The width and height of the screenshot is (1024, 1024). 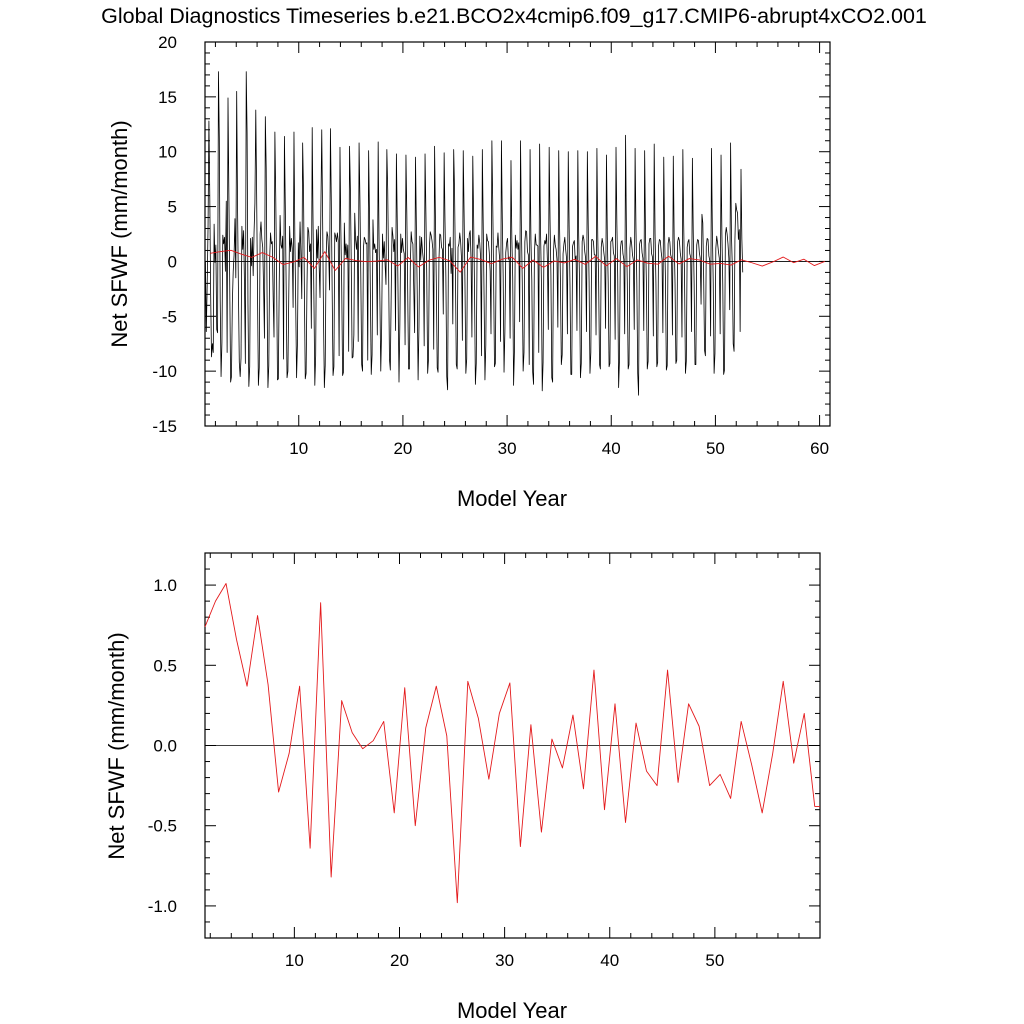 What do you see at coordinates (167, 97) in the screenshot?
I see `top-y-tick-label: 15` at bounding box center [167, 97].